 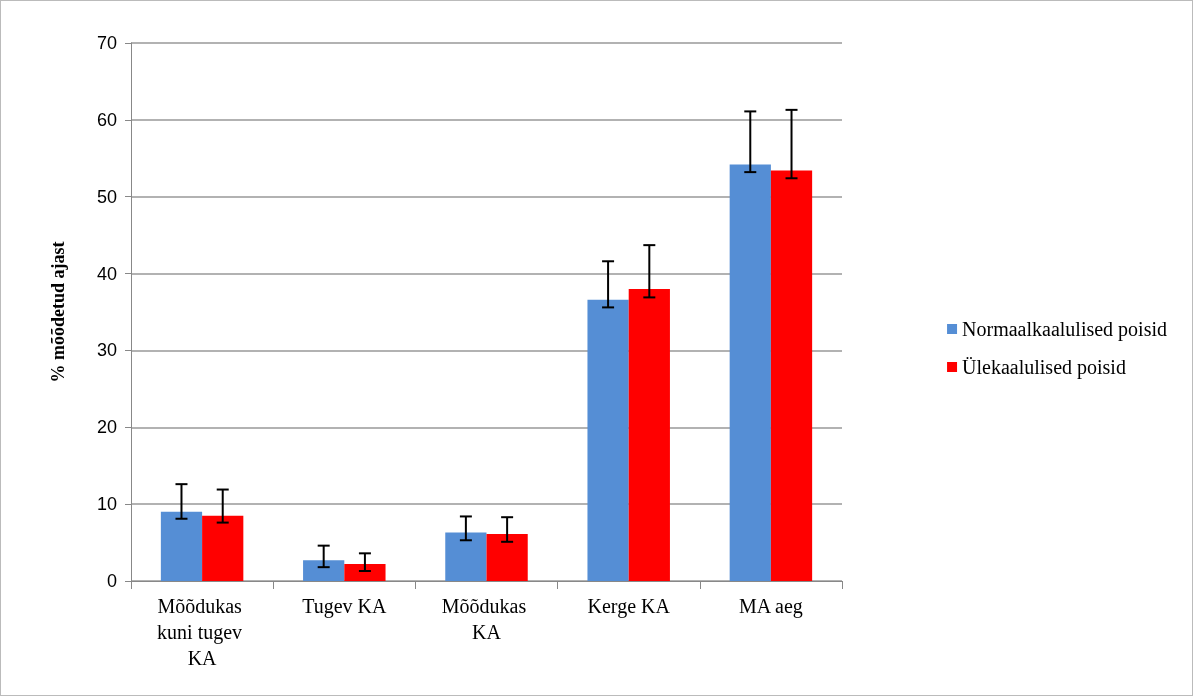 I want to click on y-tick-label: 30, so click(x=106, y=350).